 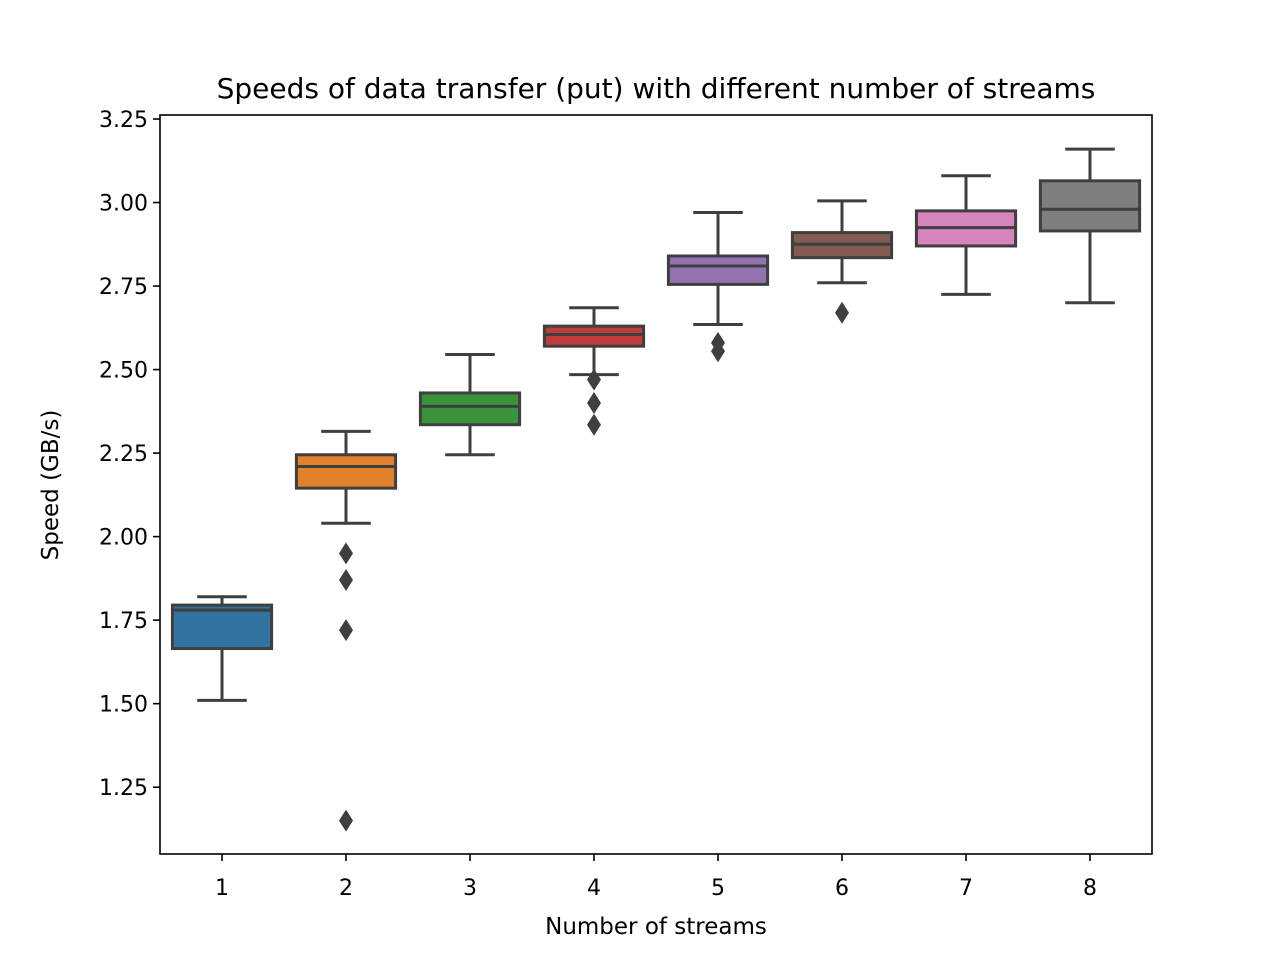 I want to click on y-axis-label: Speed (GB/s), so click(x=51, y=485).